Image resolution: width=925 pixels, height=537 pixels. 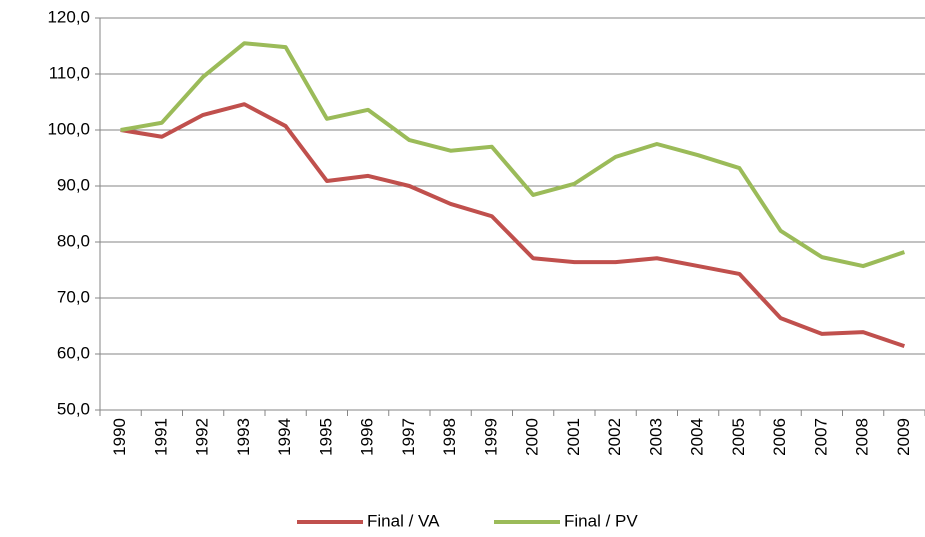 I want to click on legend-label: Final / VA, so click(x=403, y=520).